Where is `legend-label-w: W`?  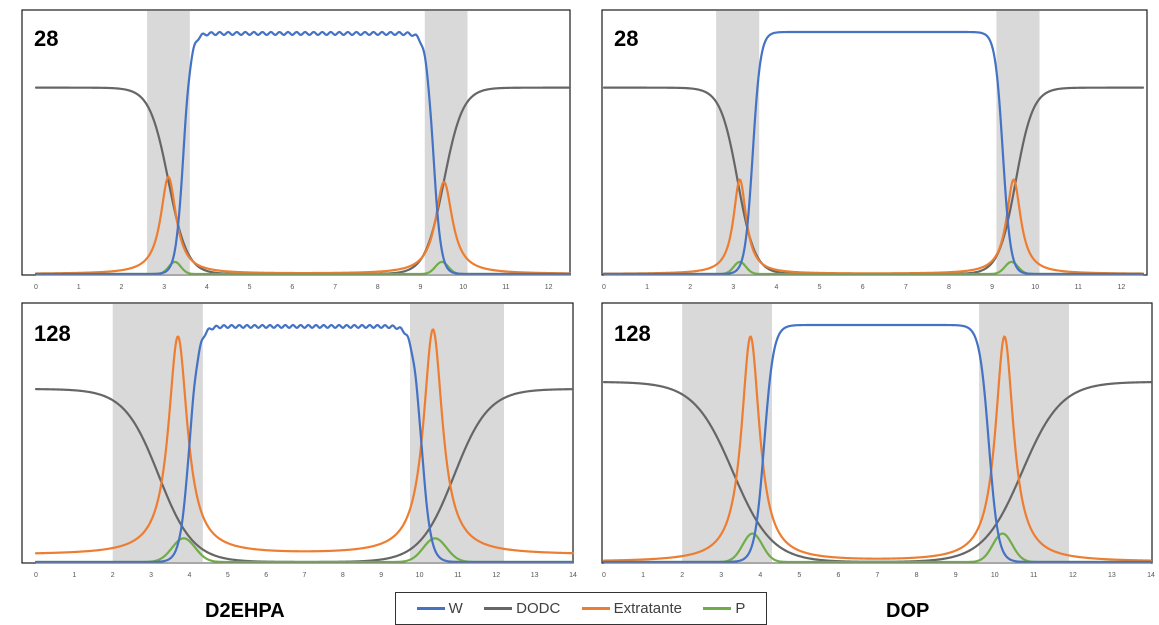 legend-label-w: W is located at coordinates (455, 608).